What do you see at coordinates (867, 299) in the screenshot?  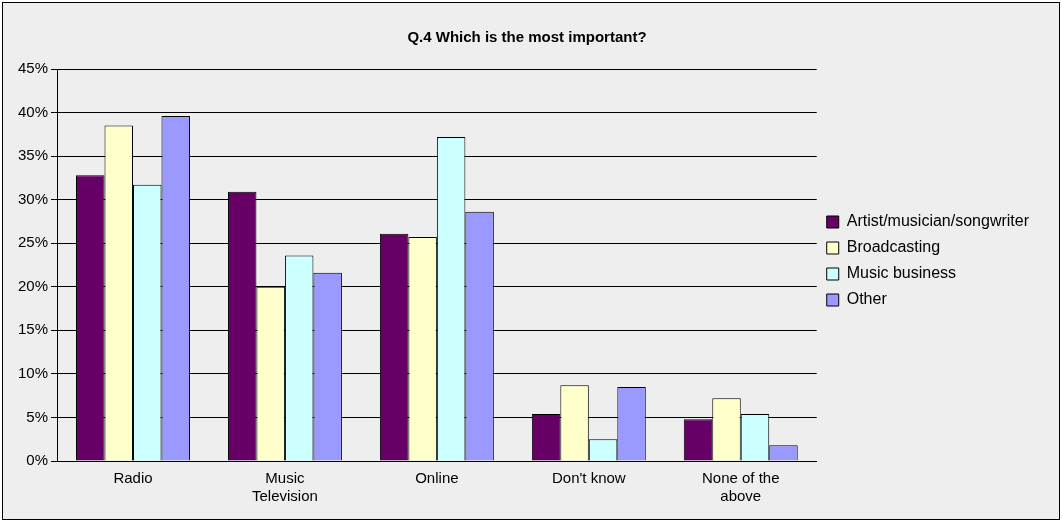 I see `legend-label: Other` at bounding box center [867, 299].